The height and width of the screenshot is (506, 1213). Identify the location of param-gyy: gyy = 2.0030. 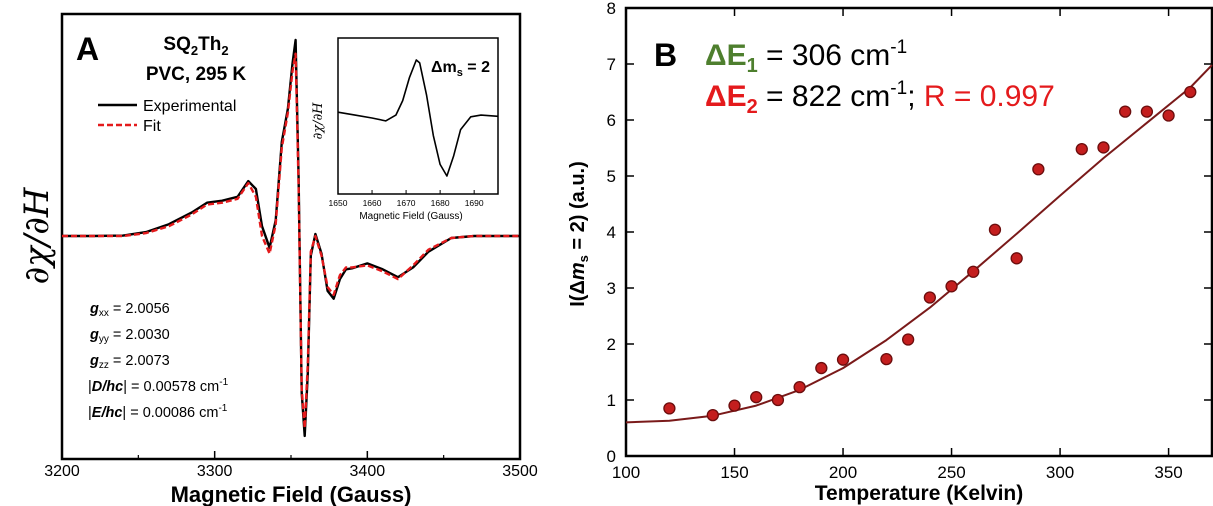
(129, 336).